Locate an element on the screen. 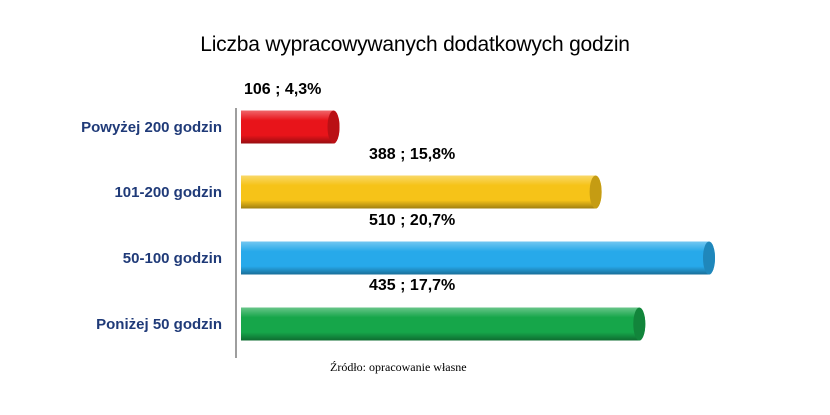  data-label-4: 435 ; 17,7% is located at coordinates (412, 285).